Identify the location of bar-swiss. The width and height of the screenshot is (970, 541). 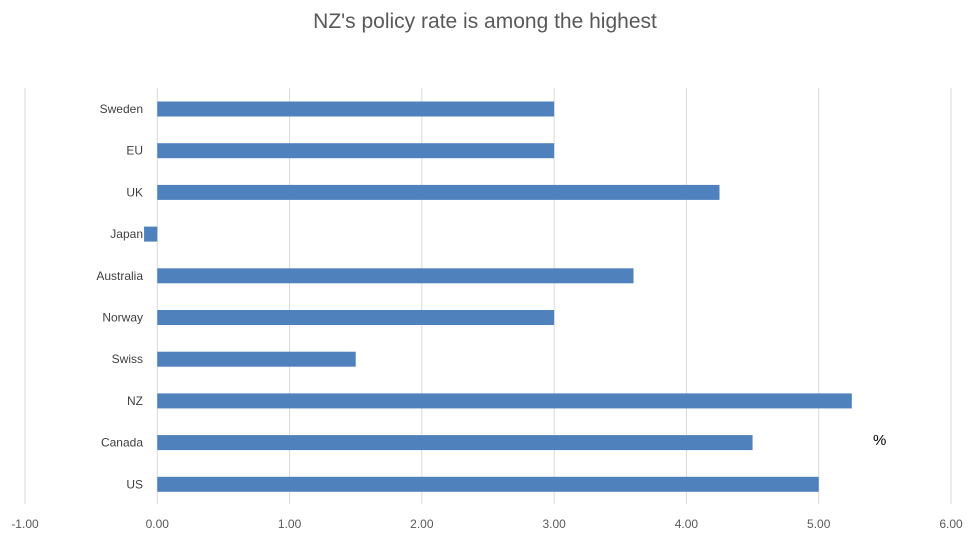
(256, 359).